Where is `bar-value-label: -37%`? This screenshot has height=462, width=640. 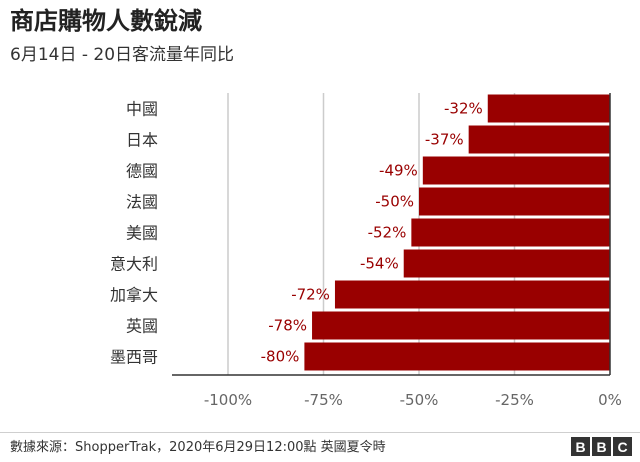 bar-value-label: -37% is located at coordinates (444, 140).